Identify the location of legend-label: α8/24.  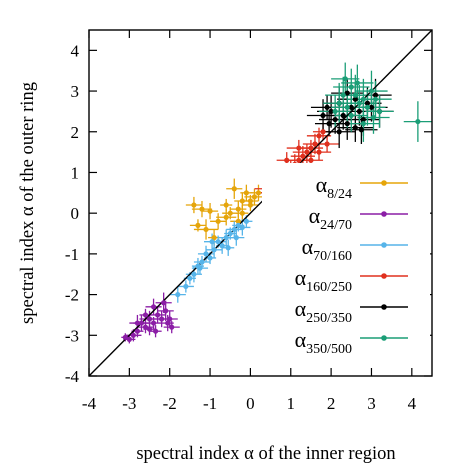
(334, 187).